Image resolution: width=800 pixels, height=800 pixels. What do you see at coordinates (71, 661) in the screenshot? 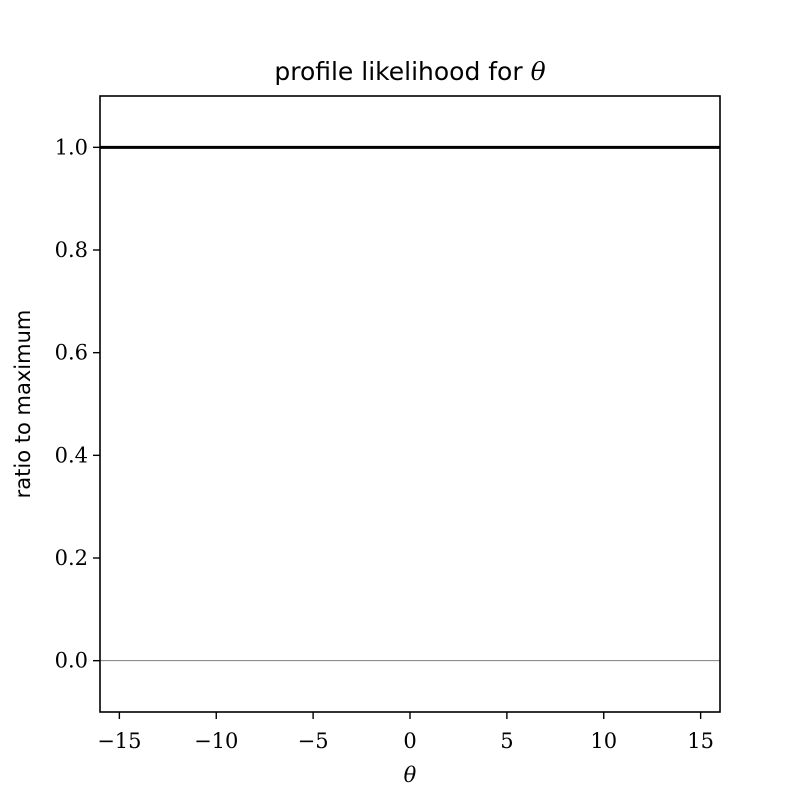
I see `y-tick-label: 0.0` at bounding box center [71, 661].